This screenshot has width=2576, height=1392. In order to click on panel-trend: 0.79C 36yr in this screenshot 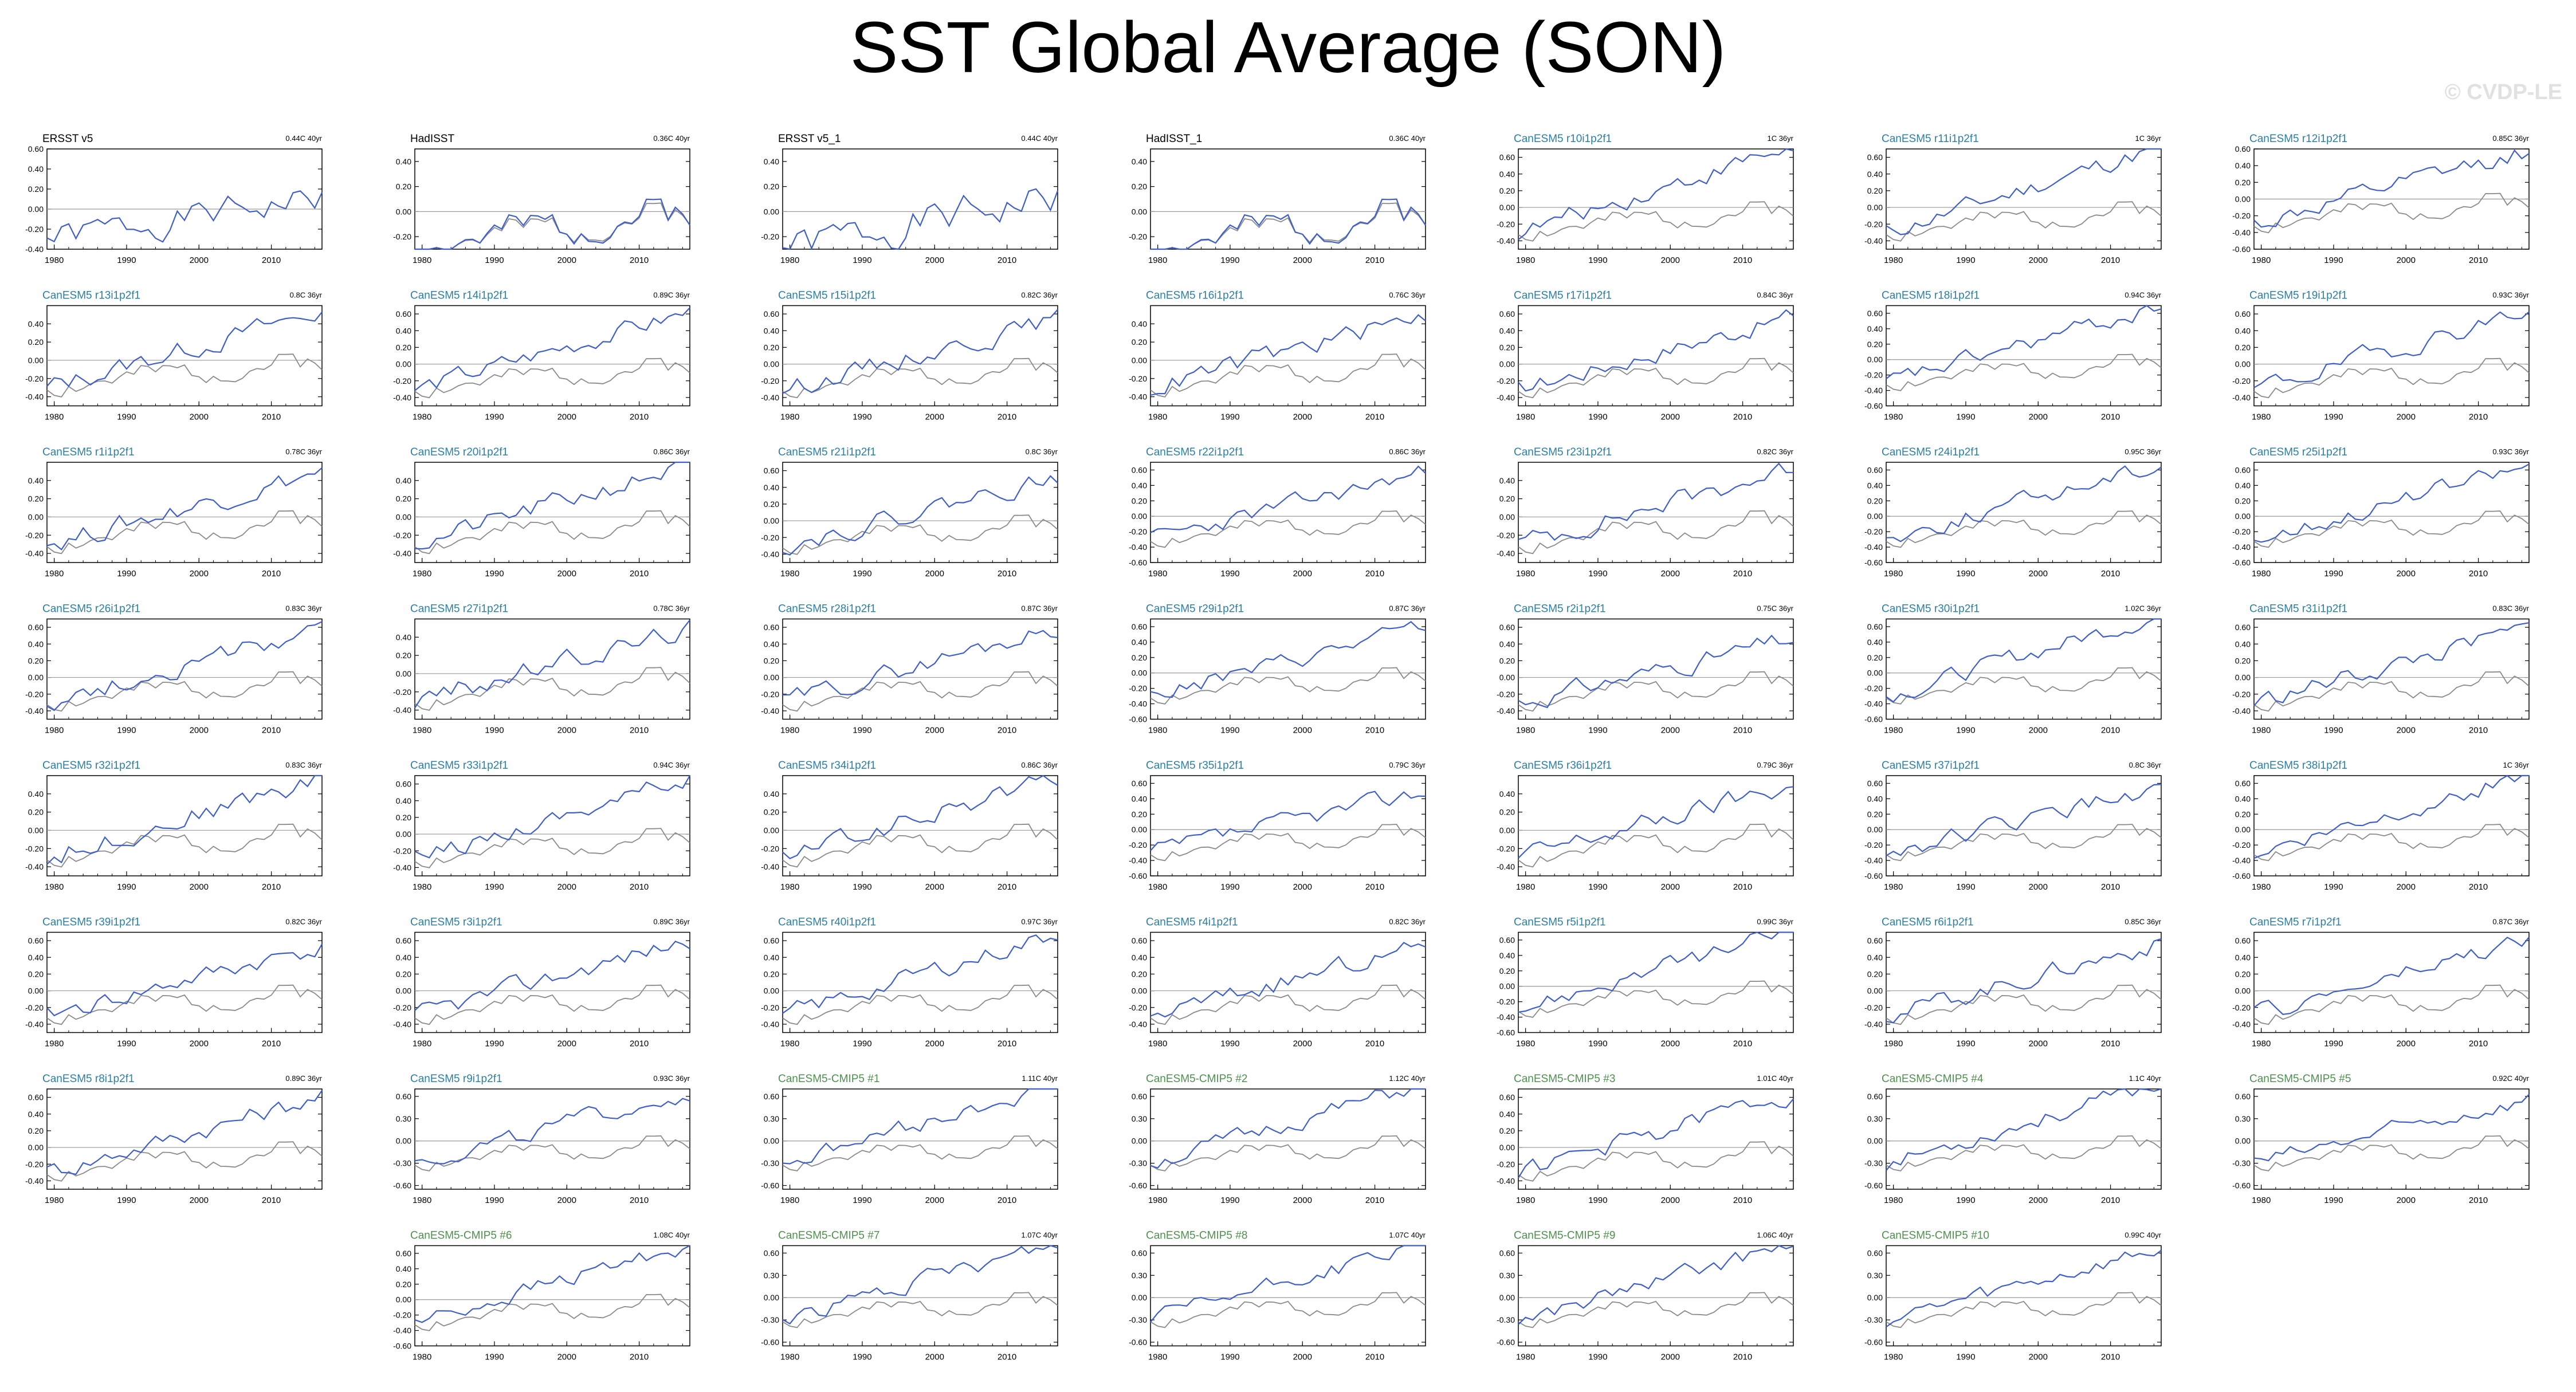, I will do `click(1408, 765)`.